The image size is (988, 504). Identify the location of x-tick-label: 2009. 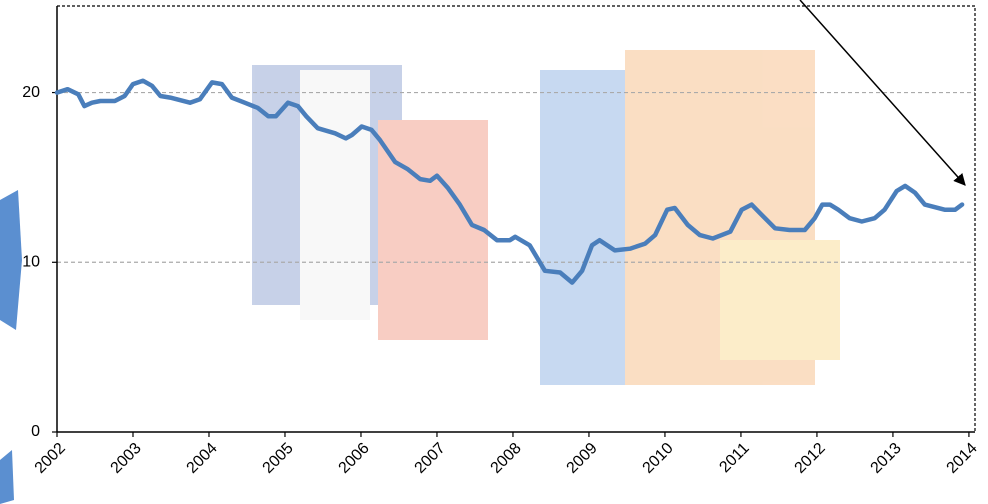
(582, 458).